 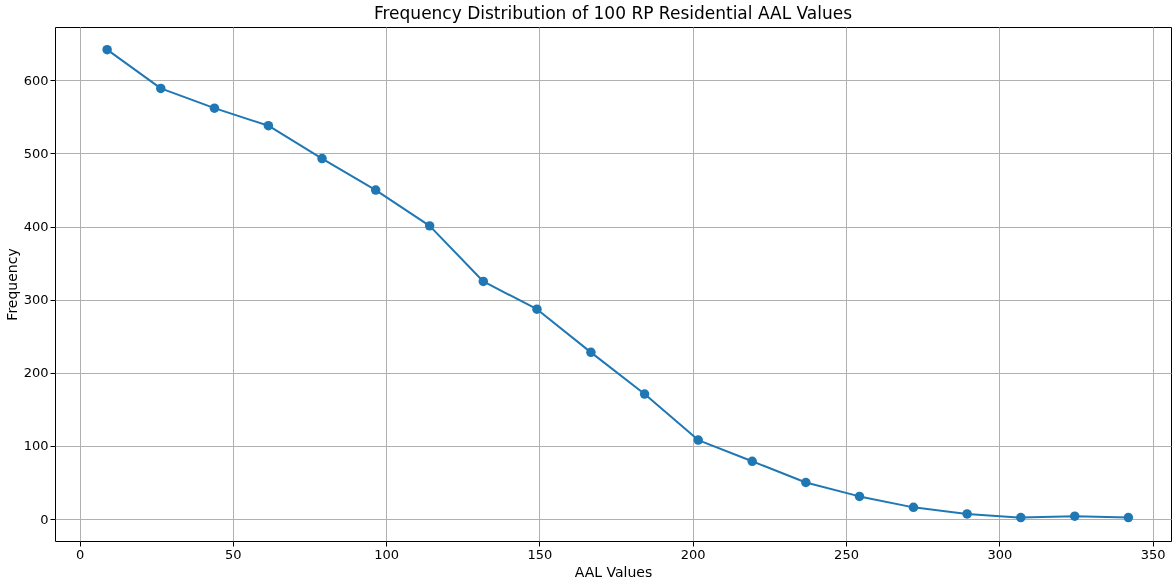 I want to click on x-tick-label: 200, so click(x=693, y=554).